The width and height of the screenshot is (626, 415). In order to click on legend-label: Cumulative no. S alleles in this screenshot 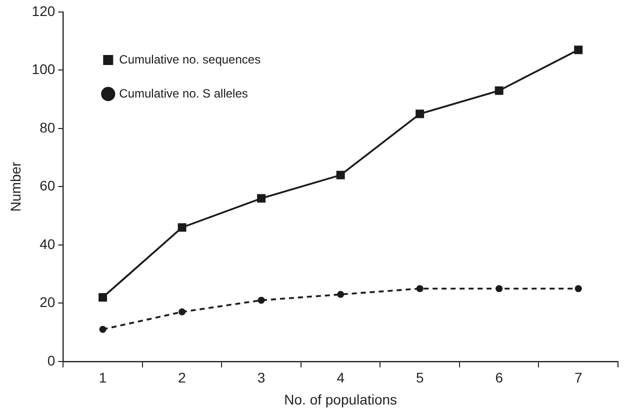, I will do `click(183, 93)`.